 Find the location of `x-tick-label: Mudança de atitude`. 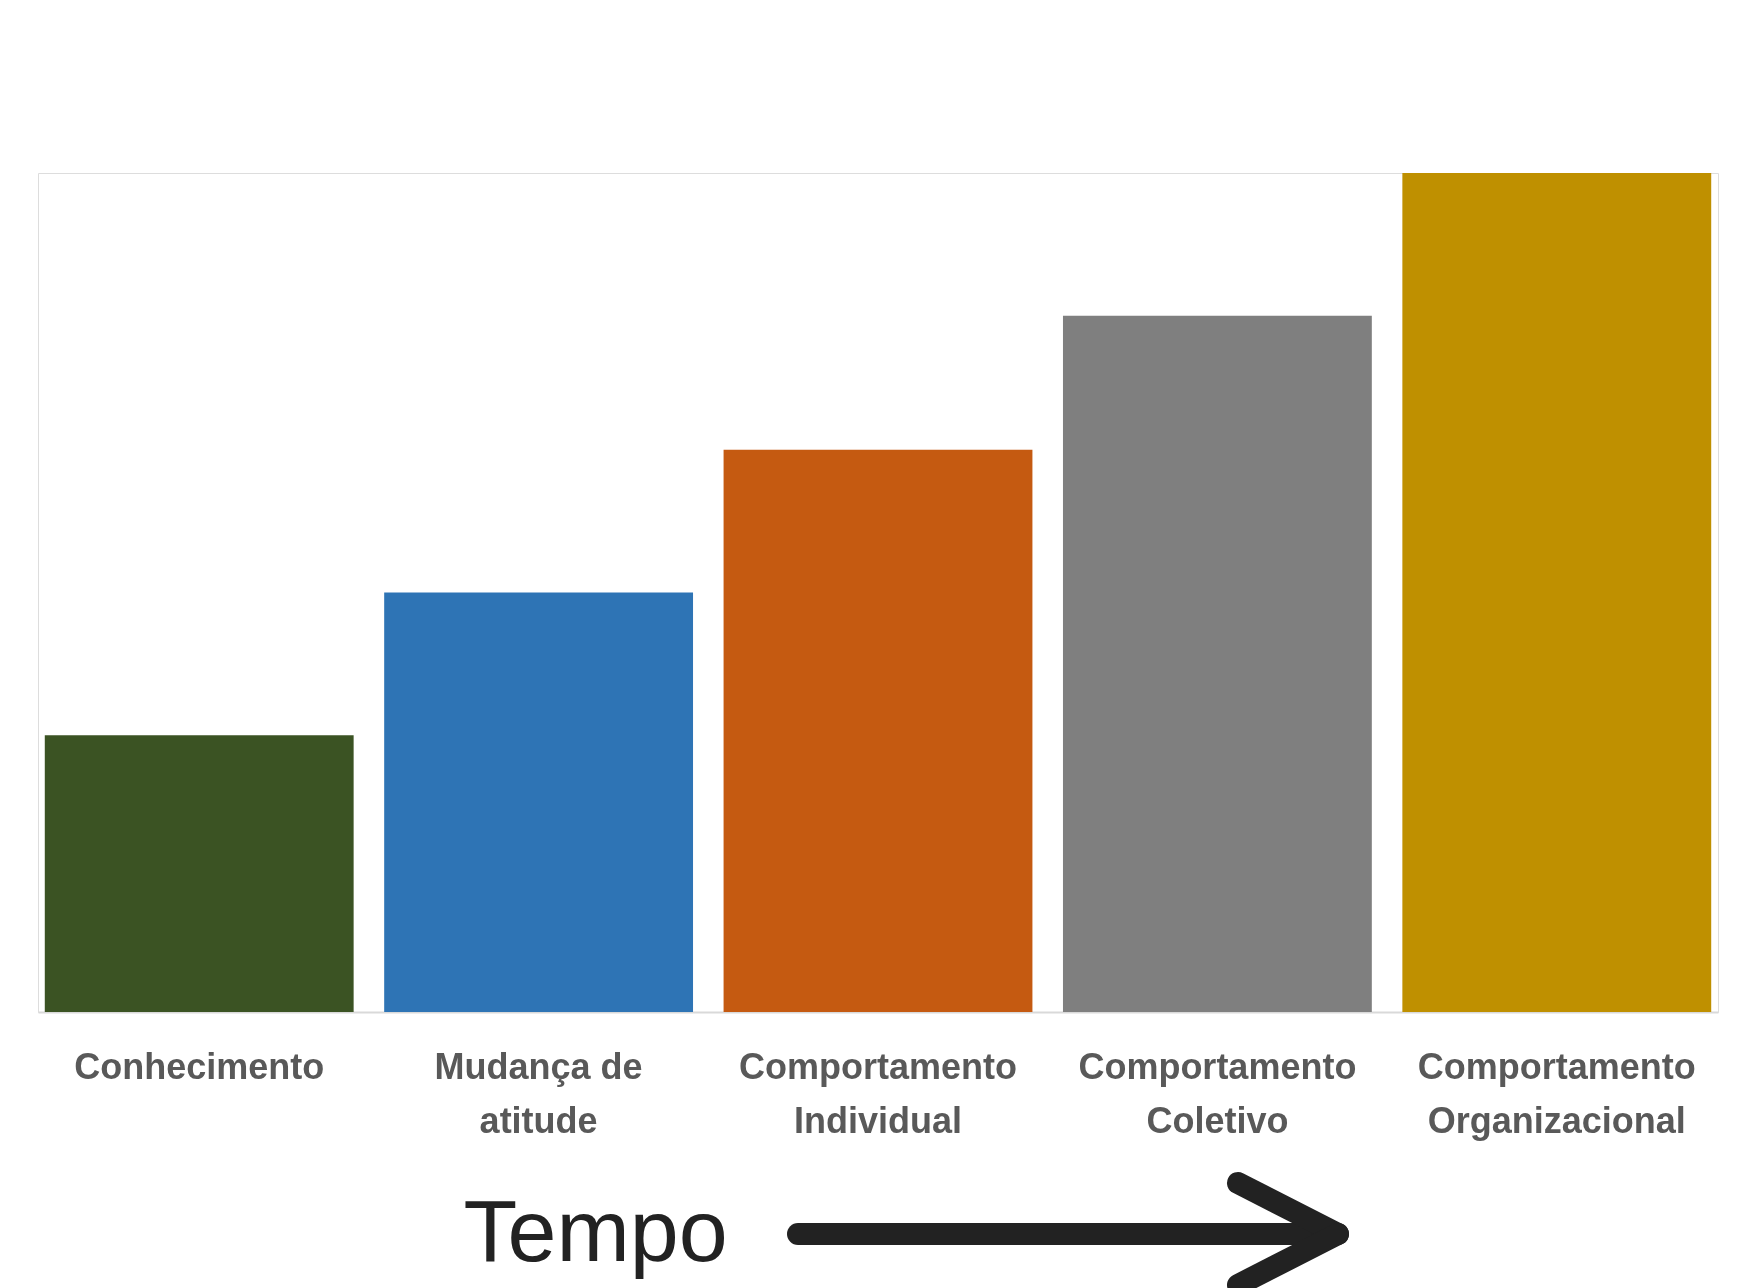

x-tick-label: Mudança de atitude is located at coordinates (538, 1093).